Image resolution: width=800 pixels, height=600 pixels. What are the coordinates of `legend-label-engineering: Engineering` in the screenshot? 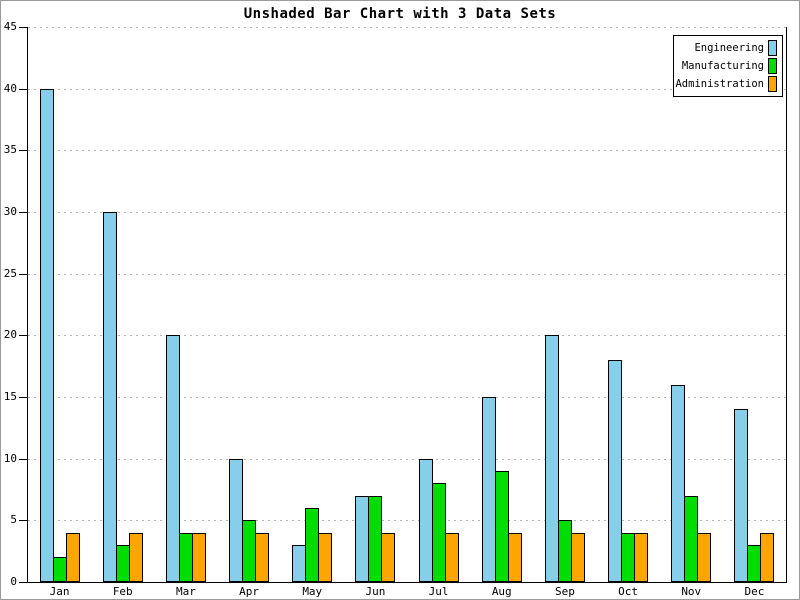 It's located at (729, 48).